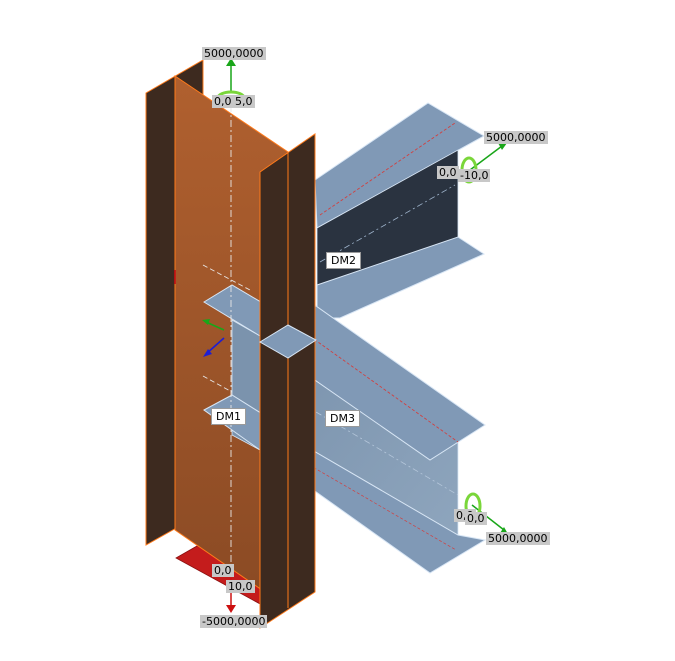 The width and height of the screenshot is (675, 661). What do you see at coordinates (488, 517) in the screenshot?
I see `right-lower-force-arrow` at bounding box center [488, 517].